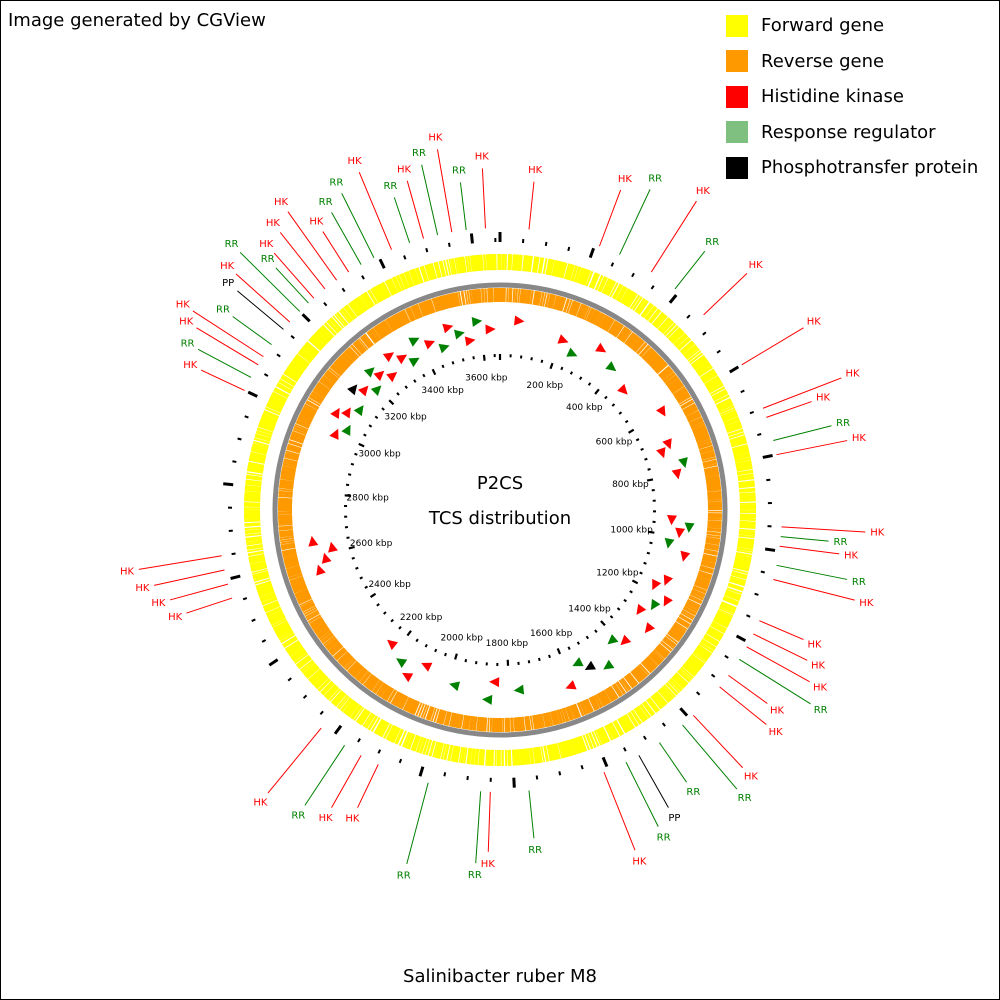 The width and height of the screenshot is (1000, 1000). What do you see at coordinates (264, 641) in the screenshot?
I see `outer-minor-tick` at bounding box center [264, 641].